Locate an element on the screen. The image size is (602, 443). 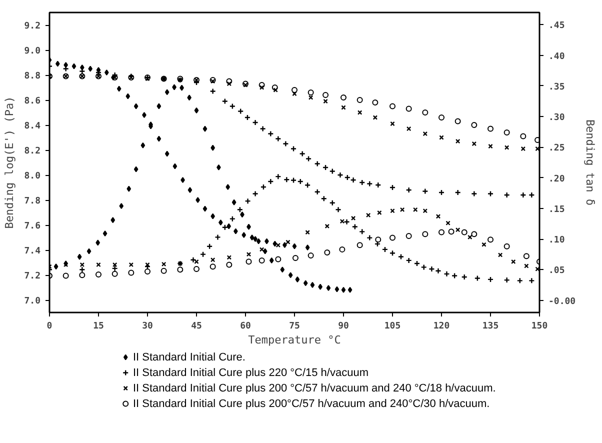
legend-label: II Standard Initial Cure plus 200 °C/57 h/vacuum and 240 °C/18 h/vacuum. is located at coordinates (314, 388).